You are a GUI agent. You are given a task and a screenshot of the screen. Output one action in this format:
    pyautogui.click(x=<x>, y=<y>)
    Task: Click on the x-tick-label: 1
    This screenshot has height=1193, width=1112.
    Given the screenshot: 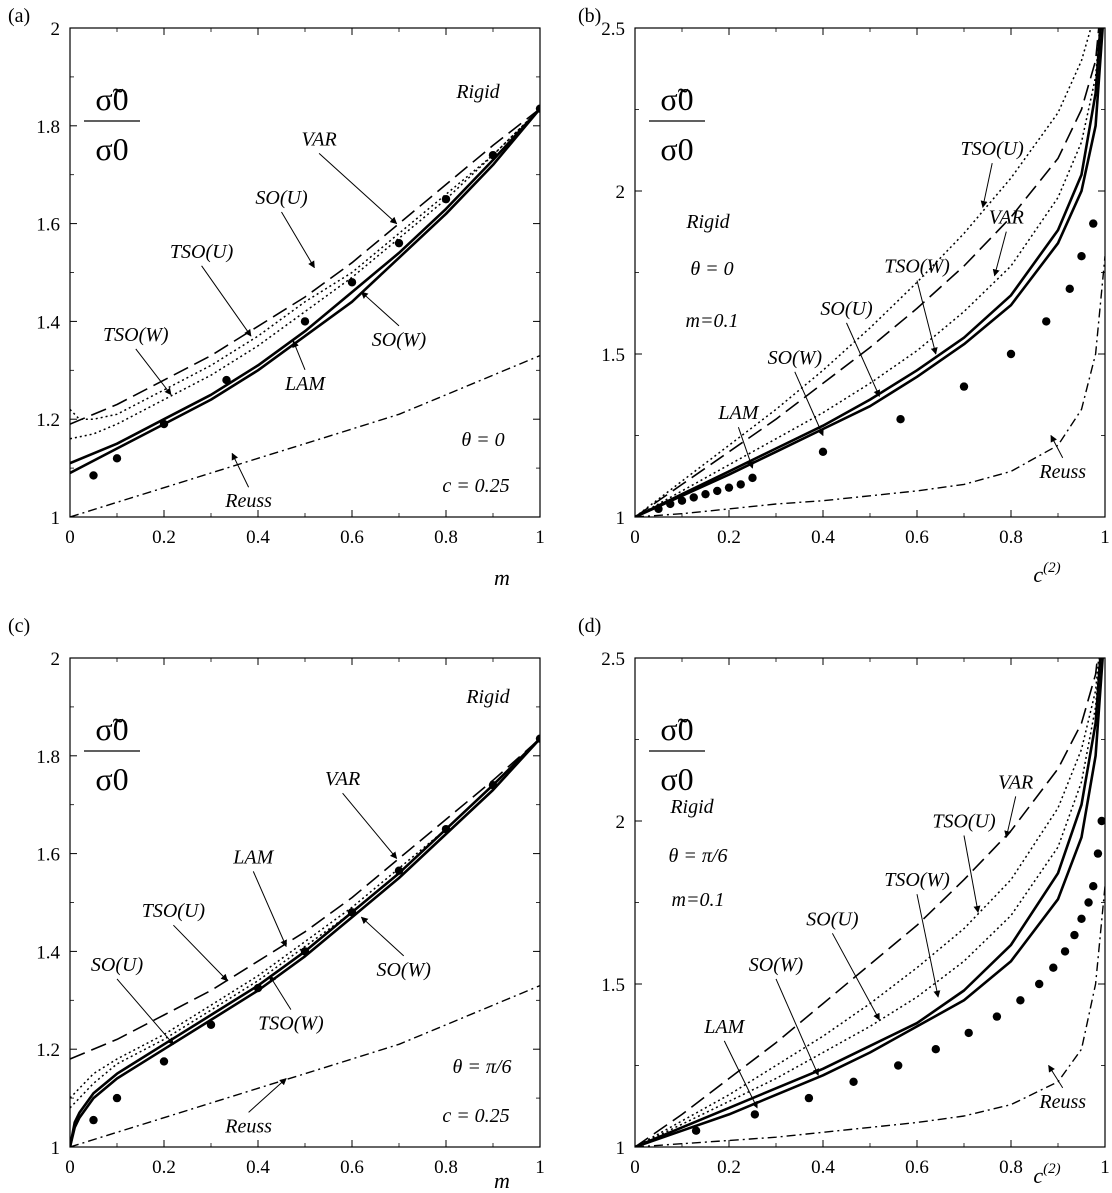 What is the action you would take?
    pyautogui.click(x=540, y=537)
    